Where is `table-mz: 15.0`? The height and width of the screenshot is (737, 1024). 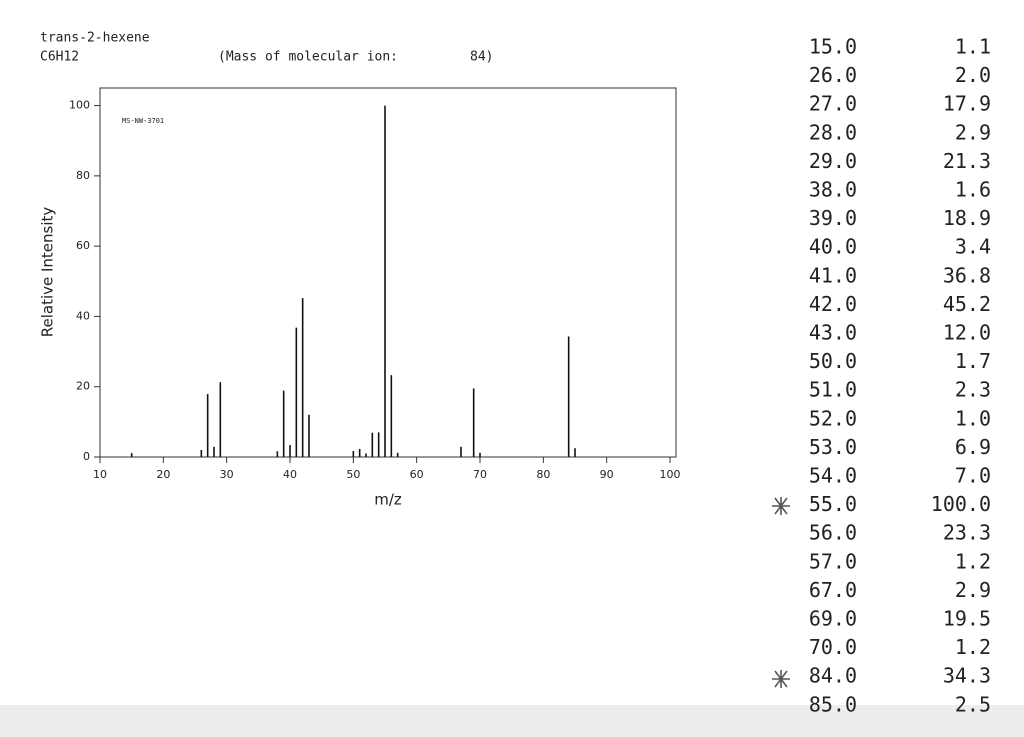 table-mz: 15.0 is located at coordinates (833, 47).